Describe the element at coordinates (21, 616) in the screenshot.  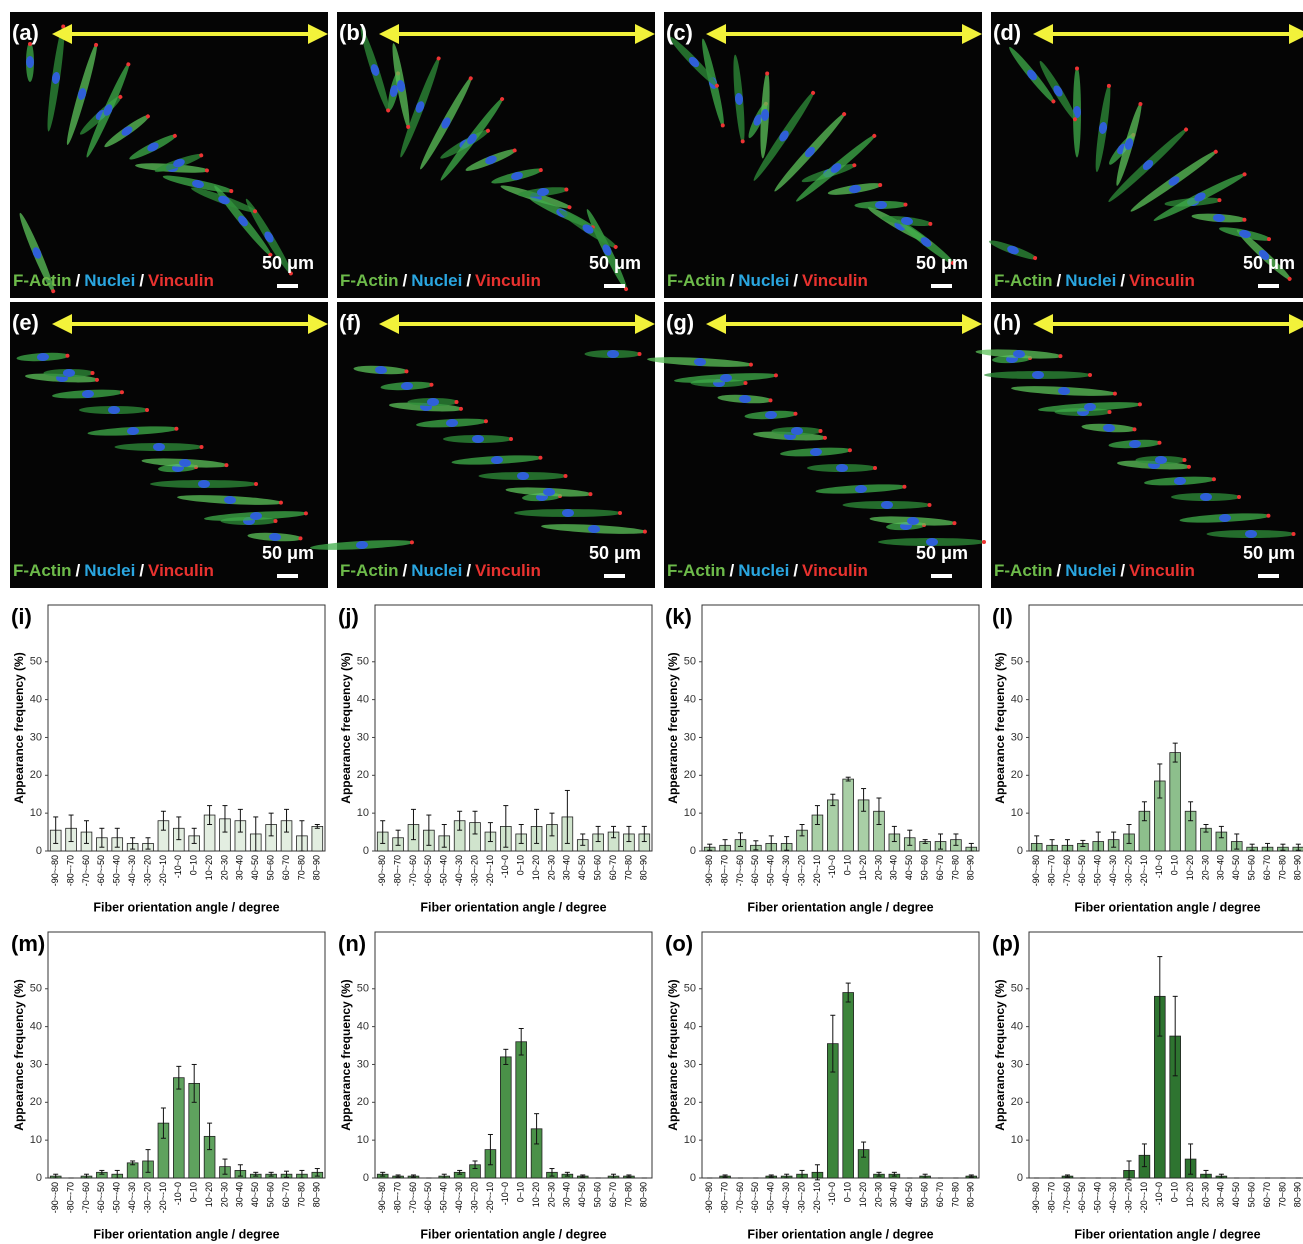
I see `panel-label: (i)` at that location.